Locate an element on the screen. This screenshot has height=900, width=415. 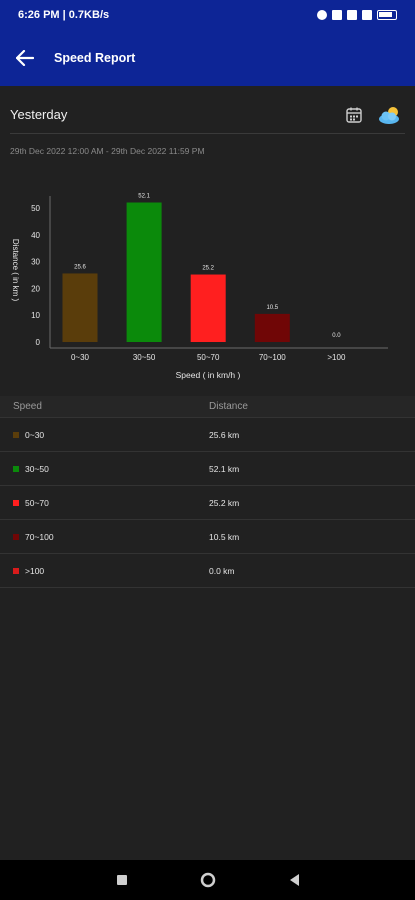
x-axis-label: Speed ( in km/h ) is located at coordinates (208, 375).